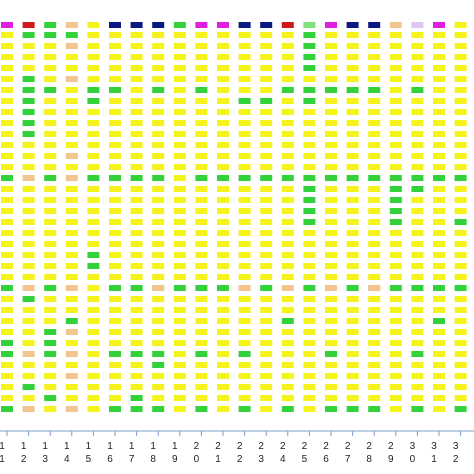  I want to click on x-tick-label: 30, so click(412, 454).